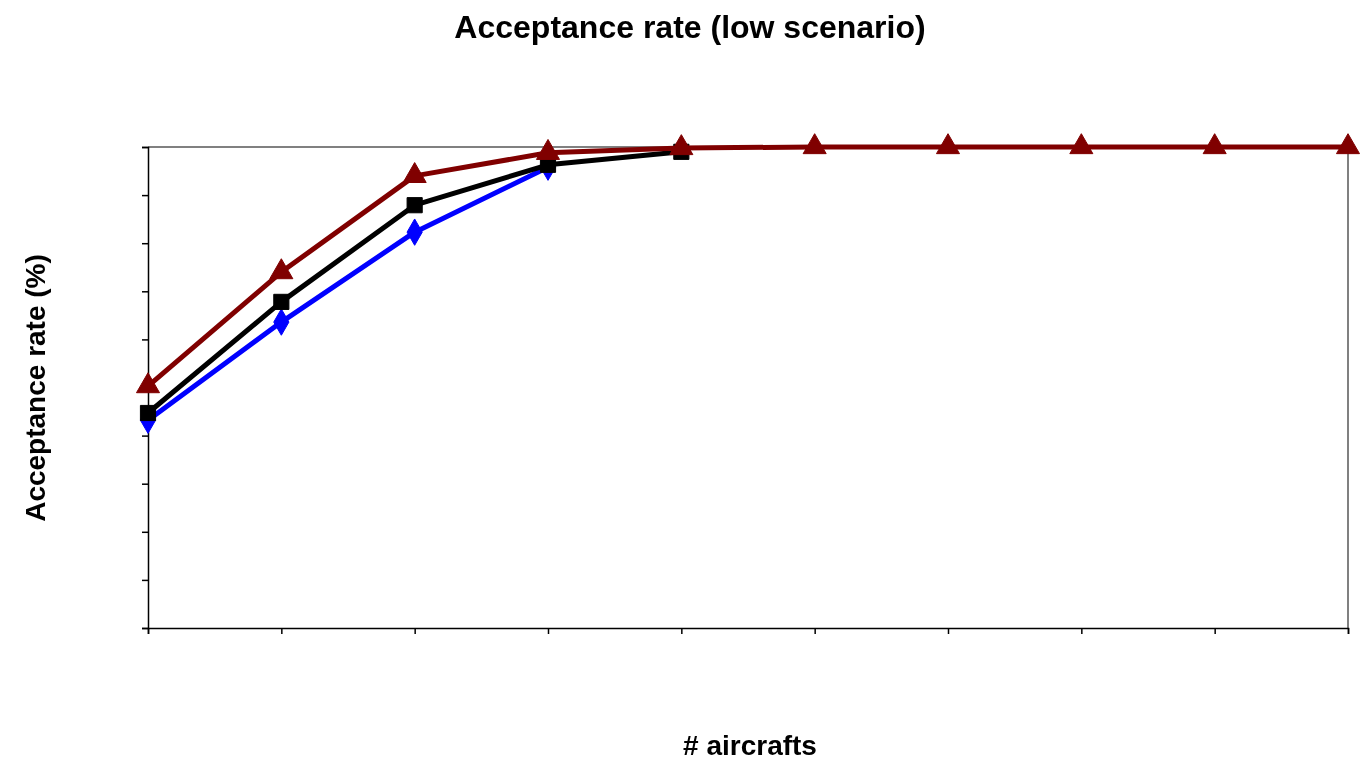 The width and height of the screenshot is (1364, 761). I want to click on chart-title: Acceptance rate (low scenario), so click(690, 27).